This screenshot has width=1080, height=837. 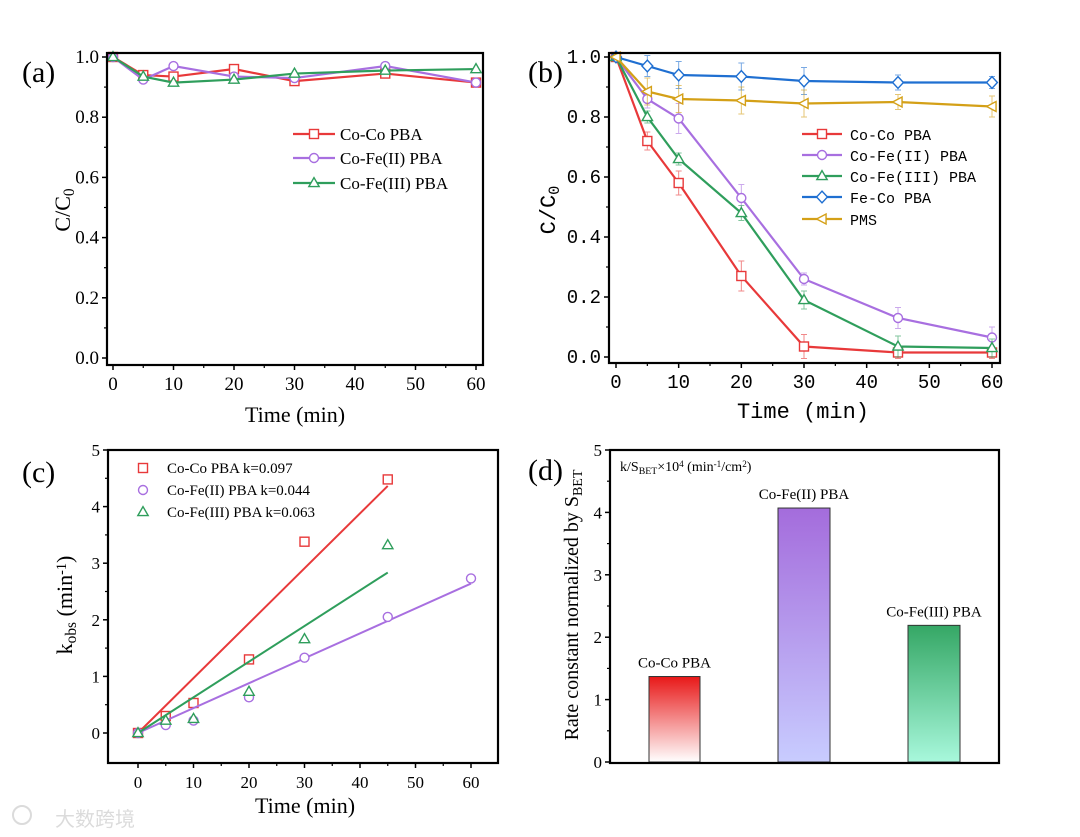 What do you see at coordinates (471, 782) in the screenshot?
I see `x-tick-label: 60` at bounding box center [471, 782].